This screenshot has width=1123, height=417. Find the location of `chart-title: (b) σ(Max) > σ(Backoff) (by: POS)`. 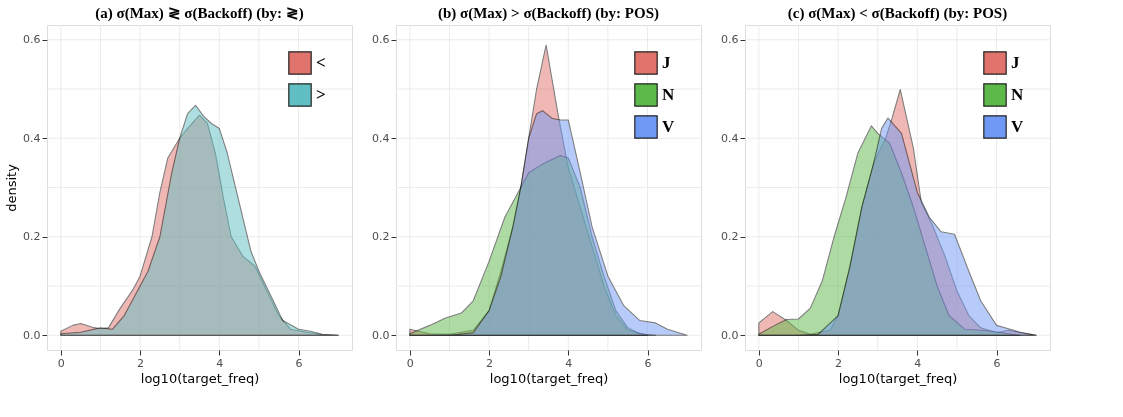

chart-title: (b) σ(Max) > σ(Backoff) (by: POS) is located at coordinates (548, 13).